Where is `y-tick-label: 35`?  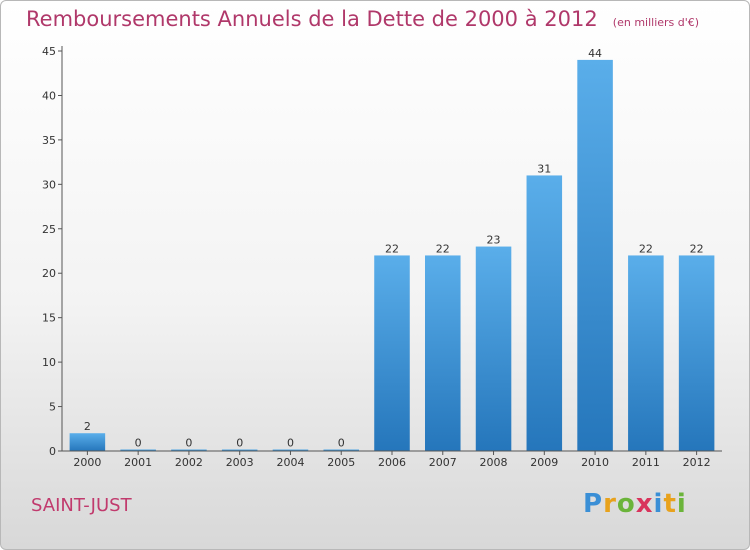
y-tick-label: 35 is located at coordinates (49, 140).